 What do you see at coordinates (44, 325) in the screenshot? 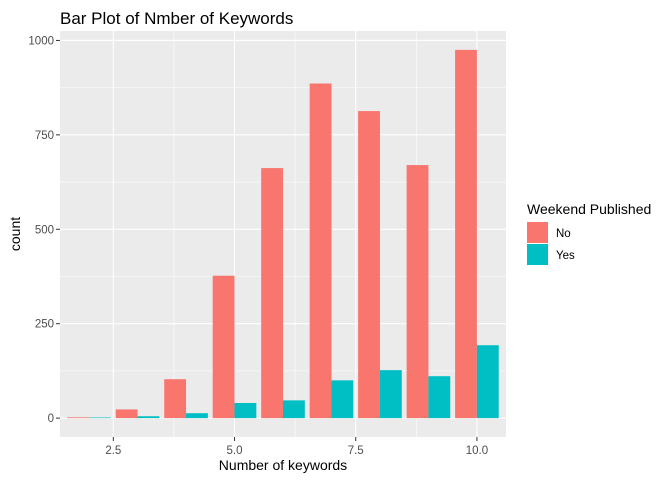
I see `y-tick-label: 250` at bounding box center [44, 325].